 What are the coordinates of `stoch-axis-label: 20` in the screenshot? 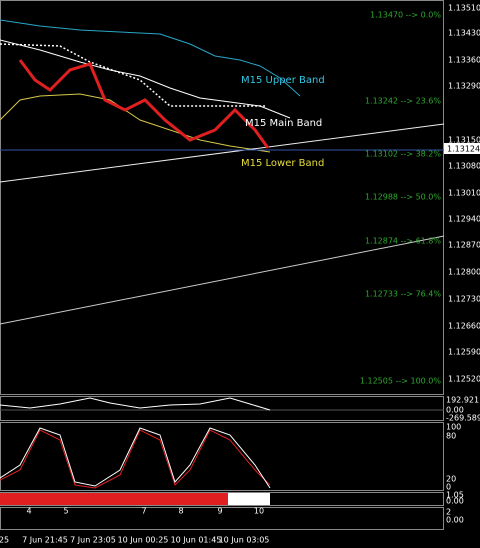 It's located at (451, 479).